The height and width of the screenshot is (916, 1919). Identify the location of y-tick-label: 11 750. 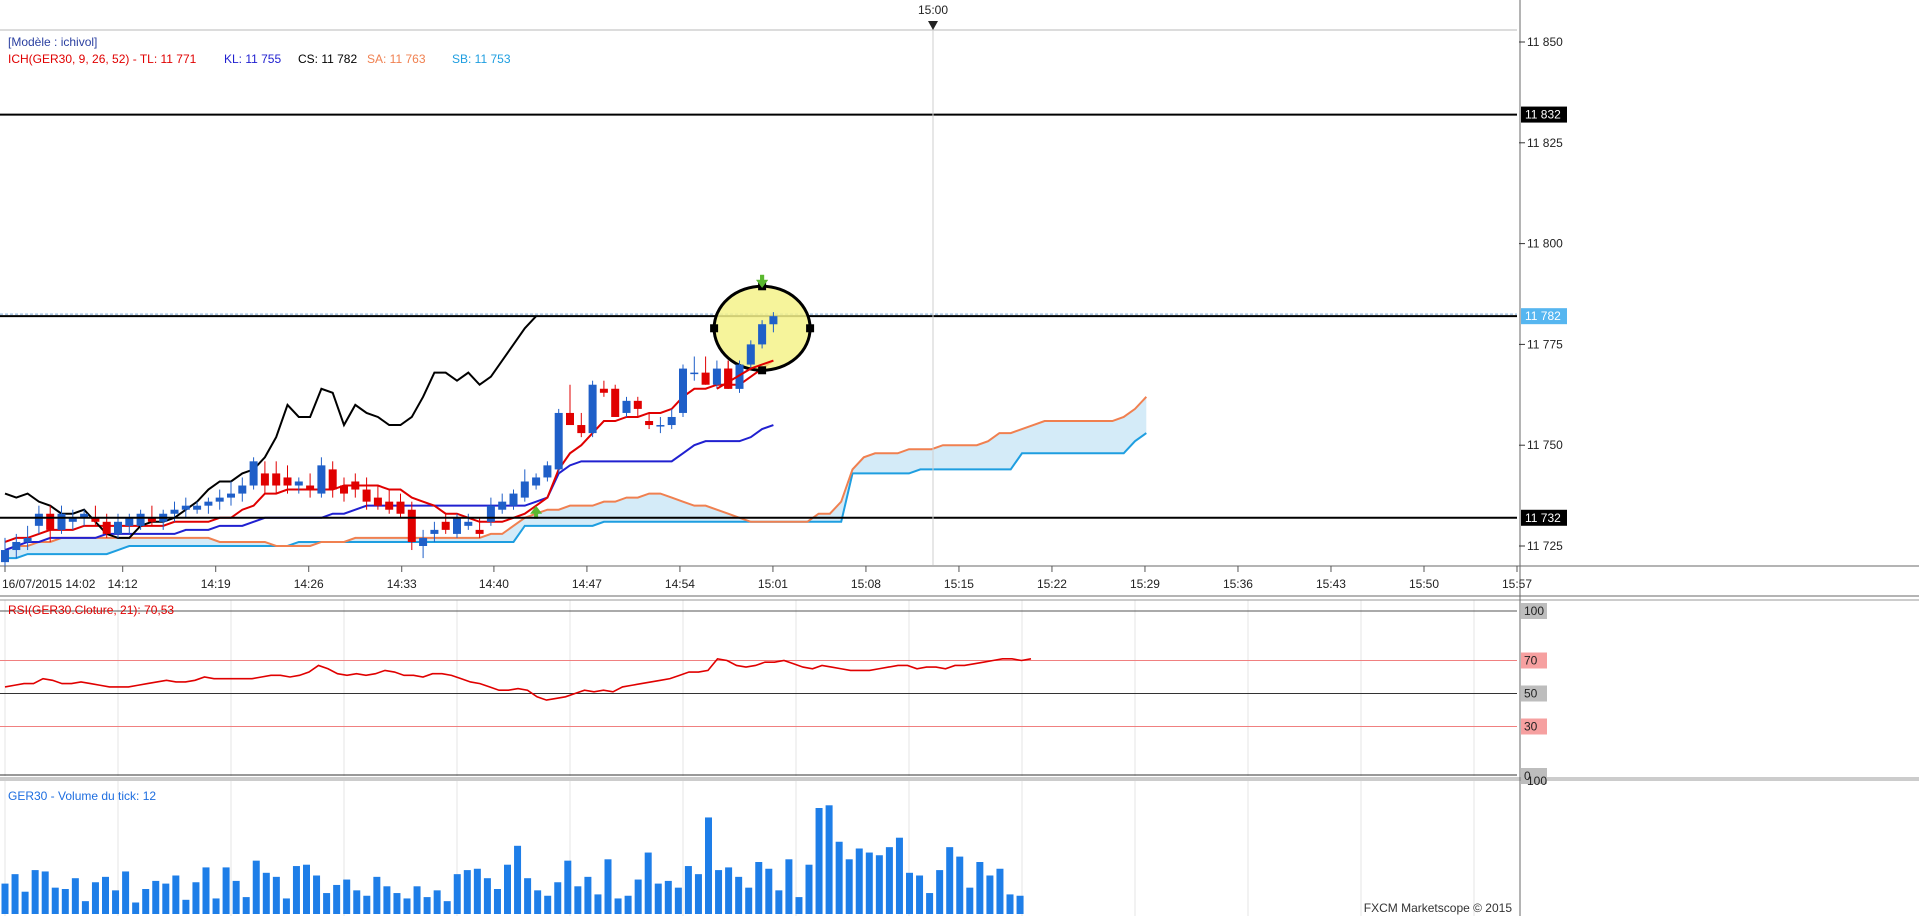
(1545, 445).